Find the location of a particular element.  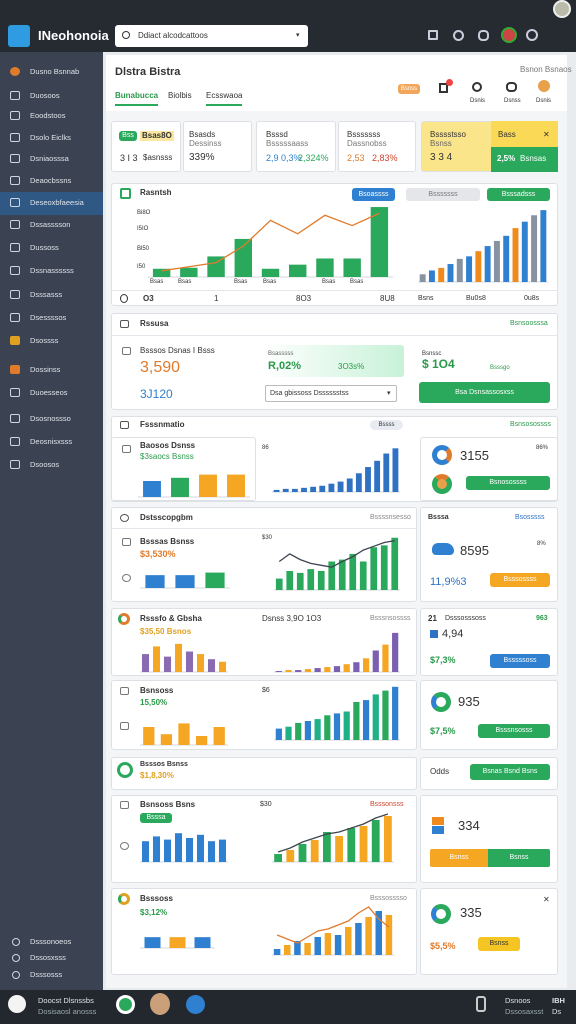

label: Bsssas Bsnss is located at coordinates (167, 541).